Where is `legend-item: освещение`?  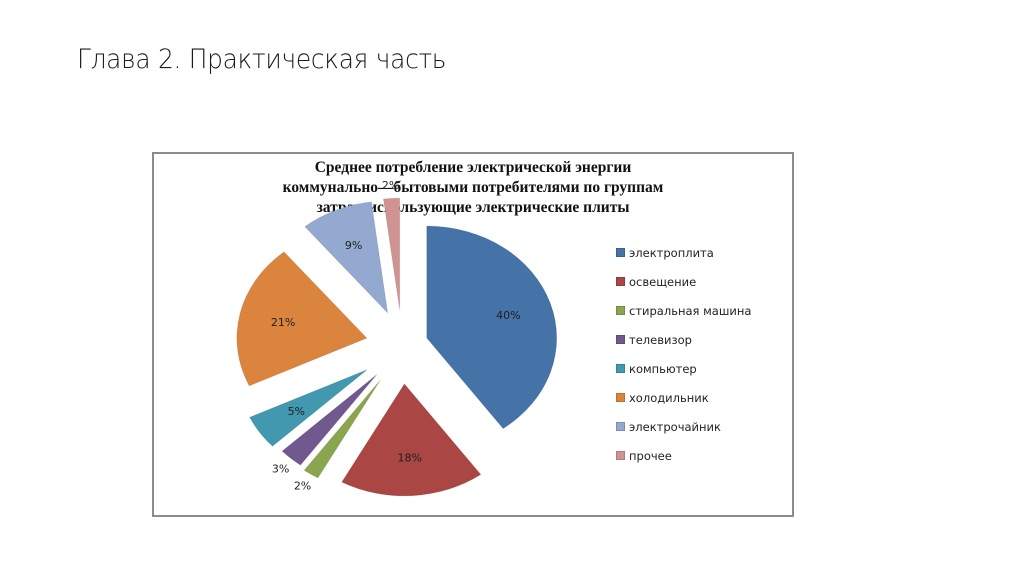 legend-item: освещение is located at coordinates (683, 281).